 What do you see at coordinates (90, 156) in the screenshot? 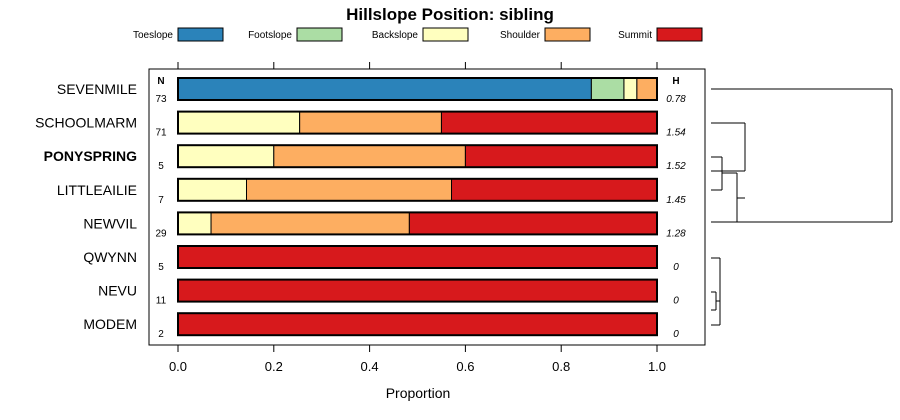
I see `category-label: PONYSPRING` at bounding box center [90, 156].